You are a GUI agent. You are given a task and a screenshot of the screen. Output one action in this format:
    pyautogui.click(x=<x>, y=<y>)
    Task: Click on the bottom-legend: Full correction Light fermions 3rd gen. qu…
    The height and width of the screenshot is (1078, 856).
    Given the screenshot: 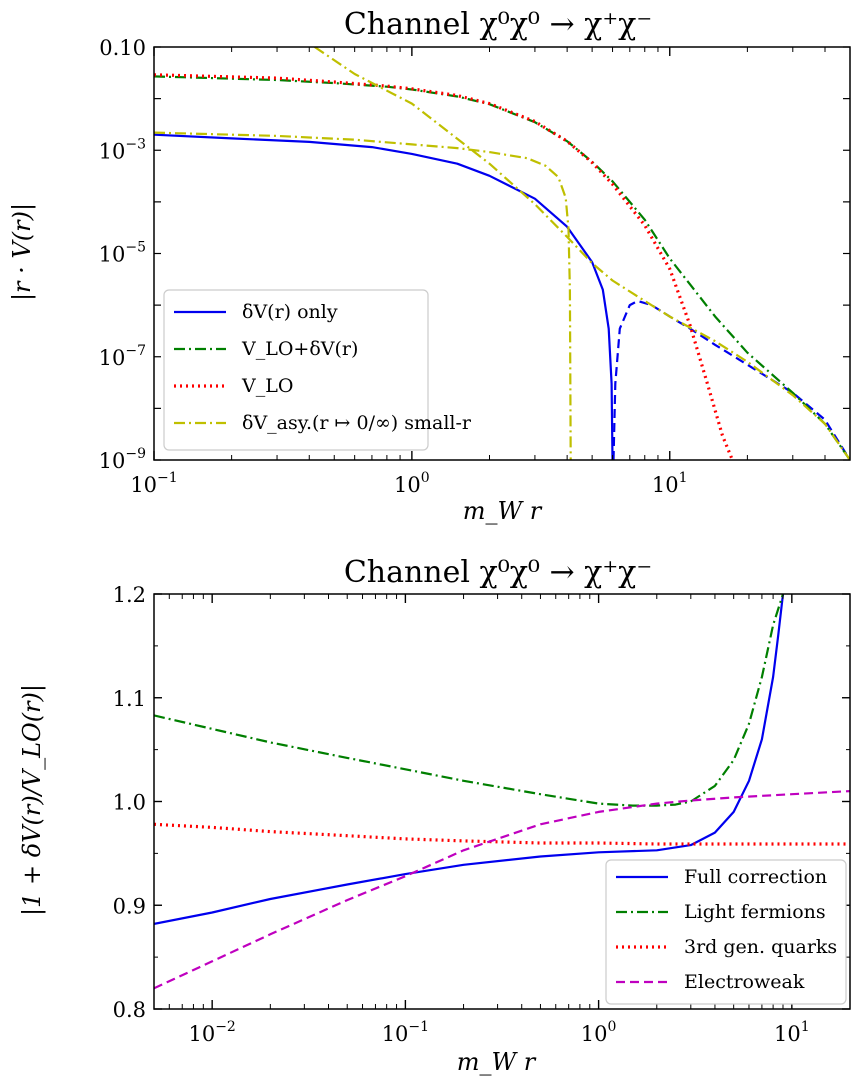 What is the action you would take?
    pyautogui.click(x=726, y=932)
    